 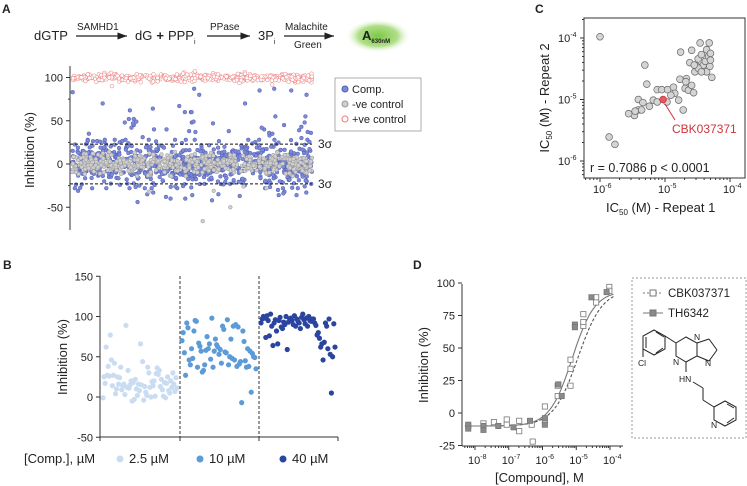 I want to click on d-y-tick-label: -25, so click(x=447, y=447).